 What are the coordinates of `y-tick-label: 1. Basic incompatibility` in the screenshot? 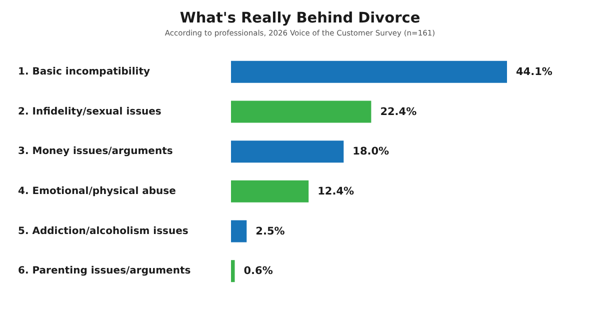 It's located at (84, 72).